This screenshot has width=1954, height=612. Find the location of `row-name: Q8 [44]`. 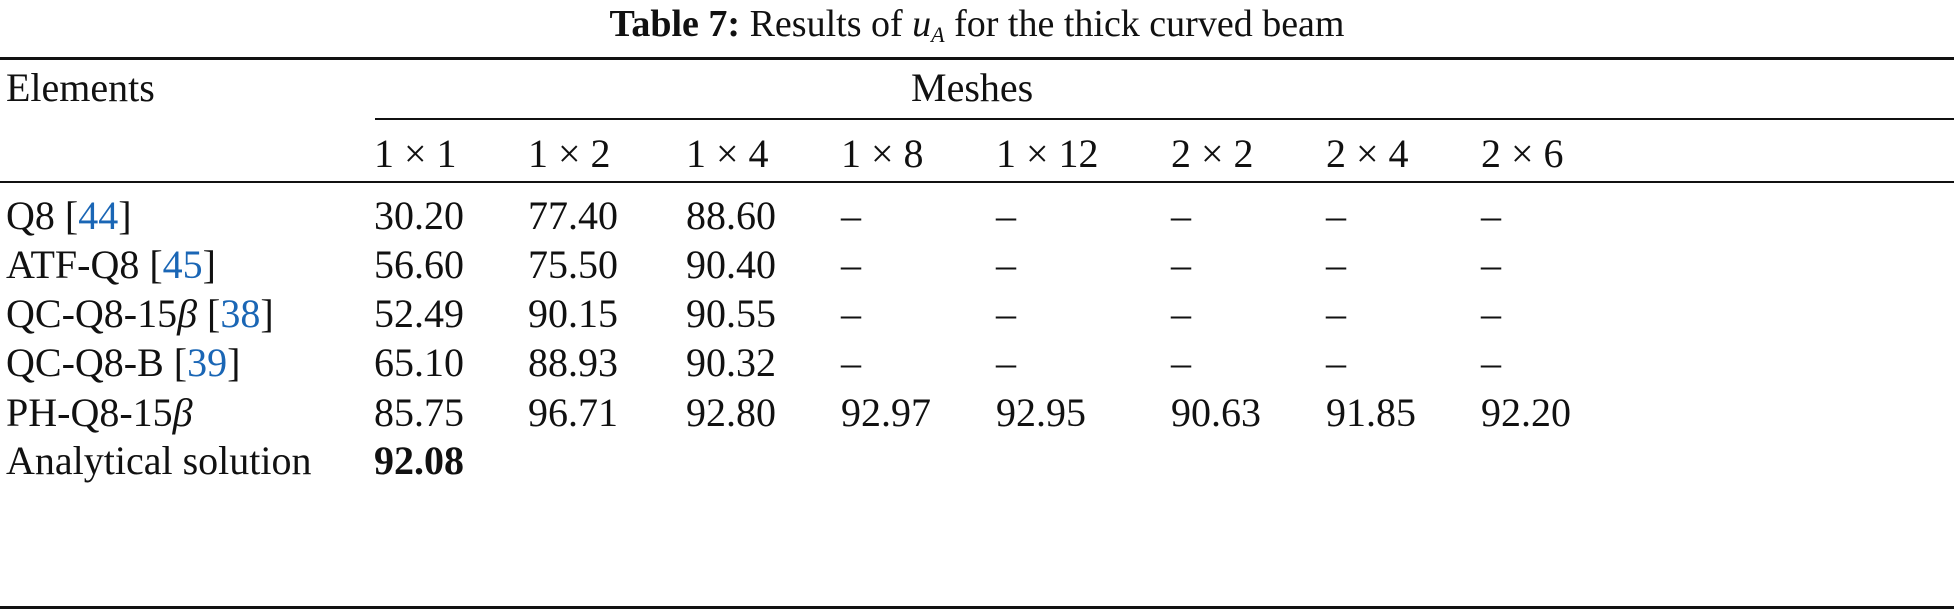

row-name: Q8 [44] is located at coordinates (69, 215).